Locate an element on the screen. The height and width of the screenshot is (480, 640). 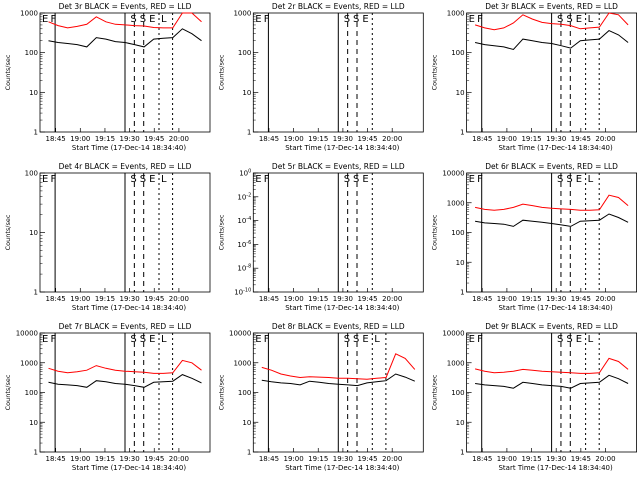
chart-title: Det 4r BLACK = Events, RED = LLD is located at coordinates (125, 166).